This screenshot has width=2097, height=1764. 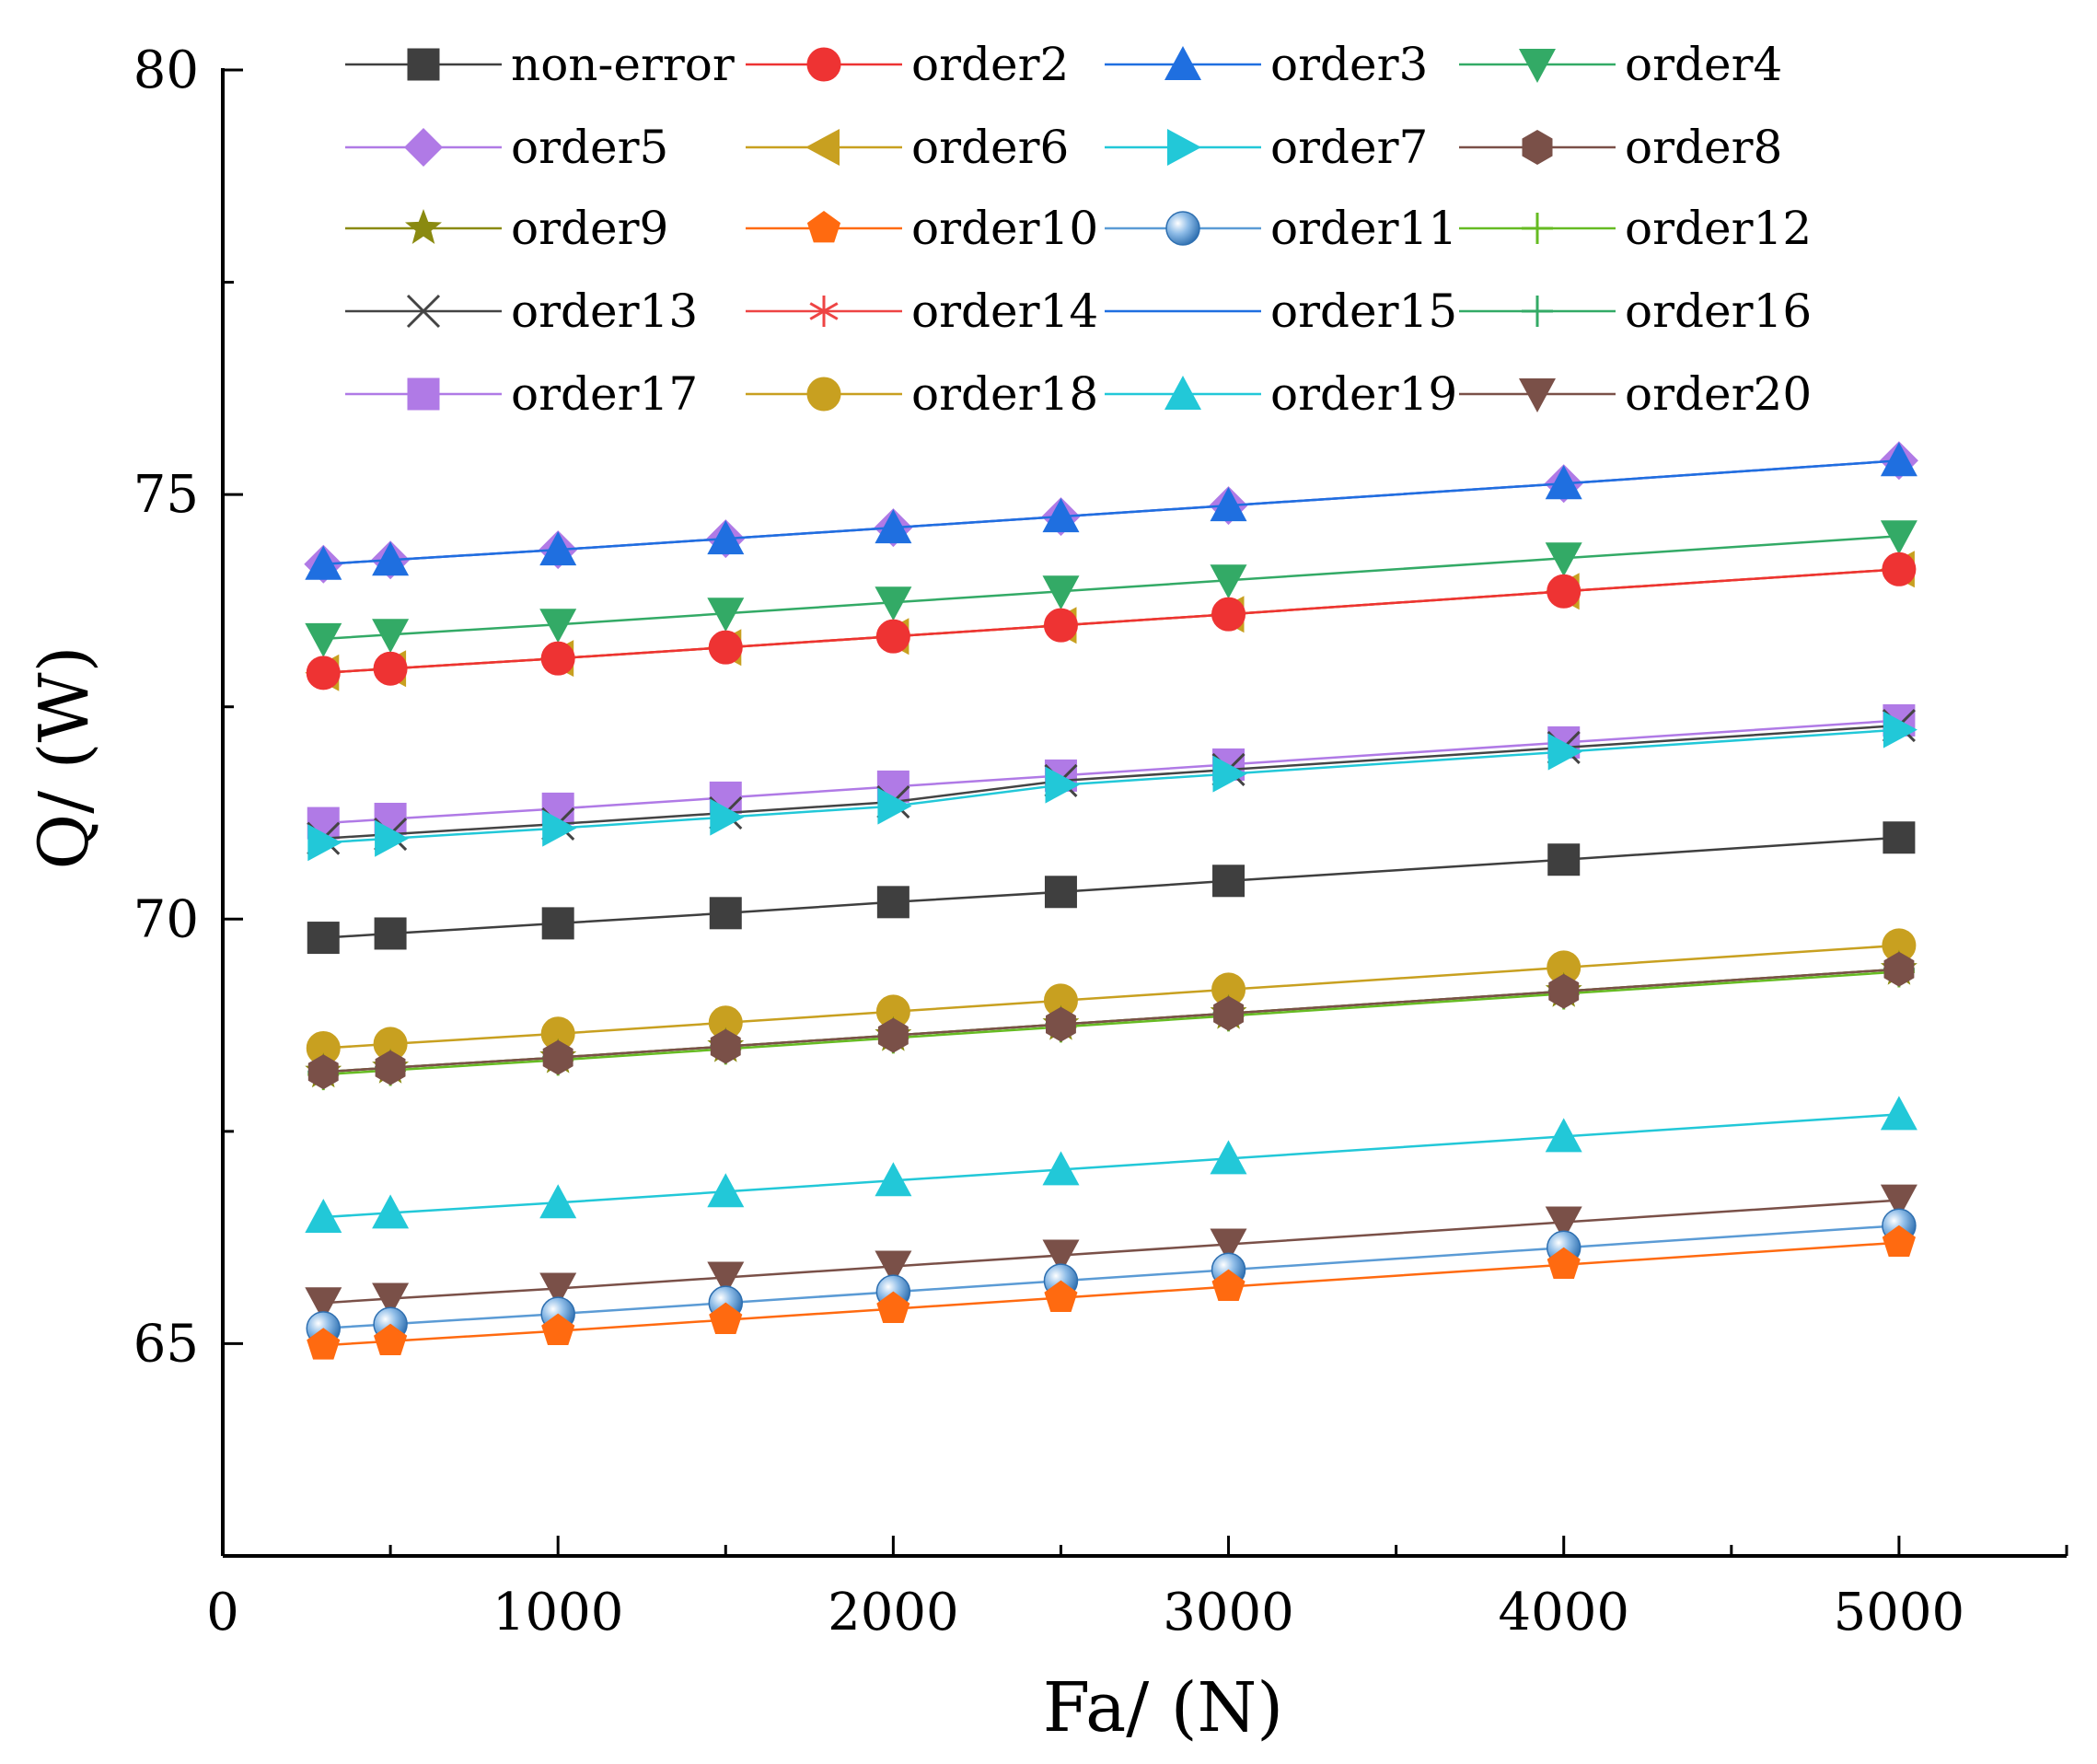 What do you see at coordinates (1111, 1164) in the screenshot?
I see `series-order19` at bounding box center [1111, 1164].